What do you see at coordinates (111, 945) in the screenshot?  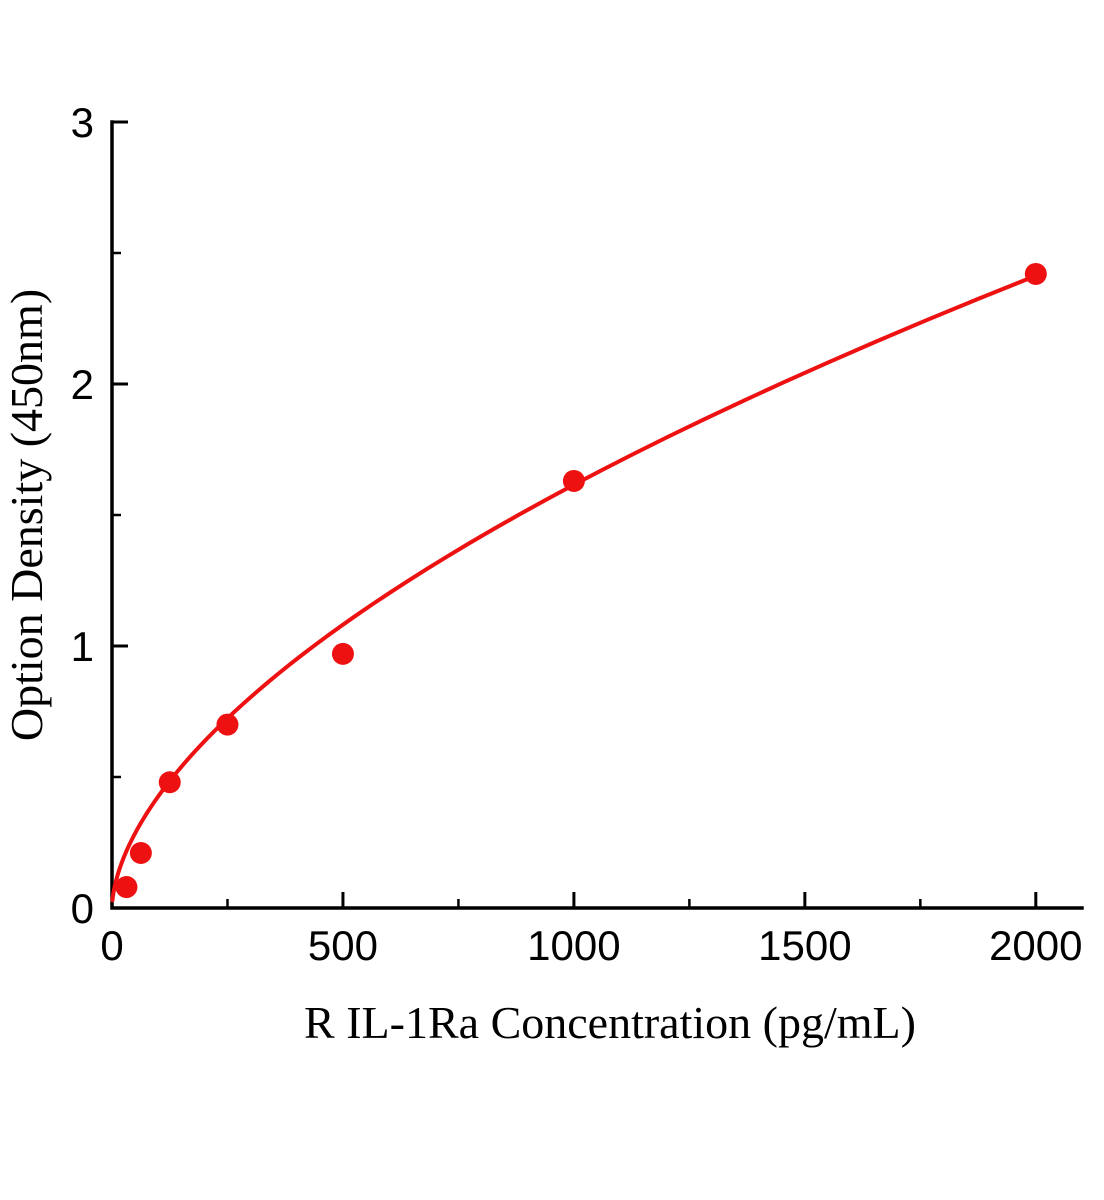 I see `x-tick-label: 0` at bounding box center [111, 945].